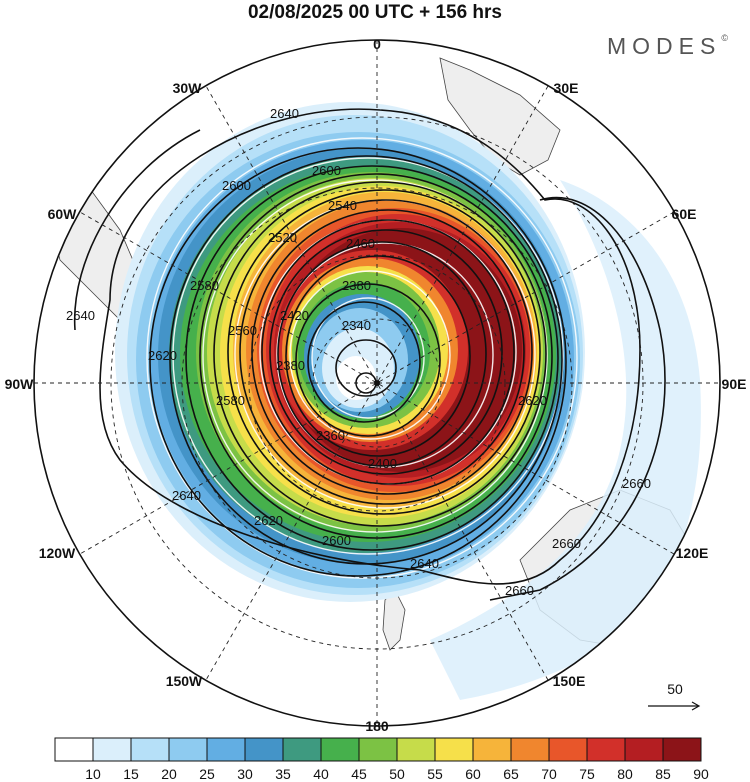 Image resolution: width=750 pixels, height=782 pixels. What do you see at coordinates (57, 553) in the screenshot?
I see `lon-label-120w: 120W` at bounding box center [57, 553].